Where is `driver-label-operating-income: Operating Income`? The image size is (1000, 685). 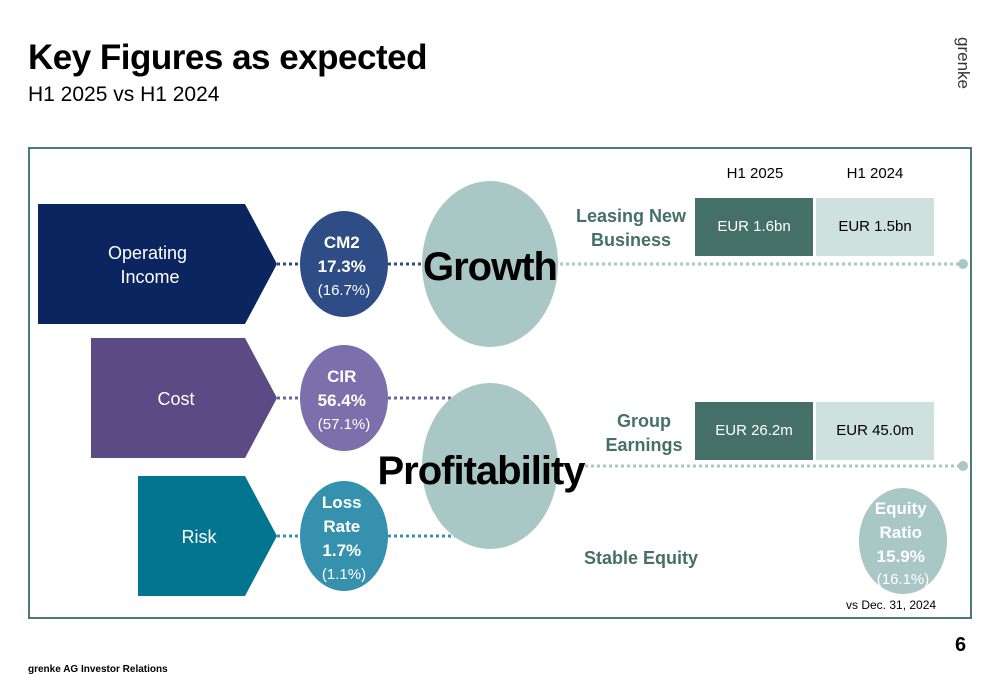 driver-label-operating-income: Operating Income is located at coordinates (150, 265).